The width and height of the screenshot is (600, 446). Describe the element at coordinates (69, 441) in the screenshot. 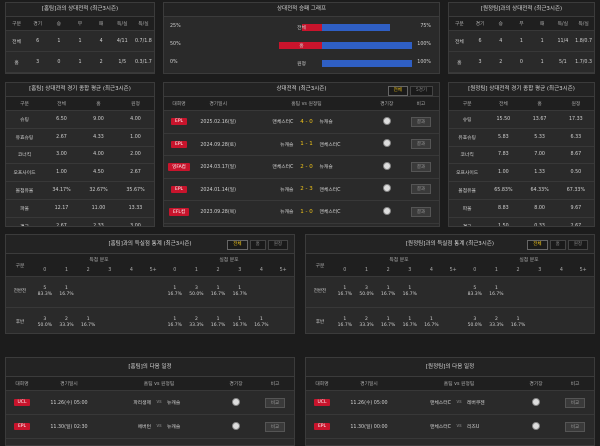

I see `date-cell: 12.03(수) 05:15` at that location.